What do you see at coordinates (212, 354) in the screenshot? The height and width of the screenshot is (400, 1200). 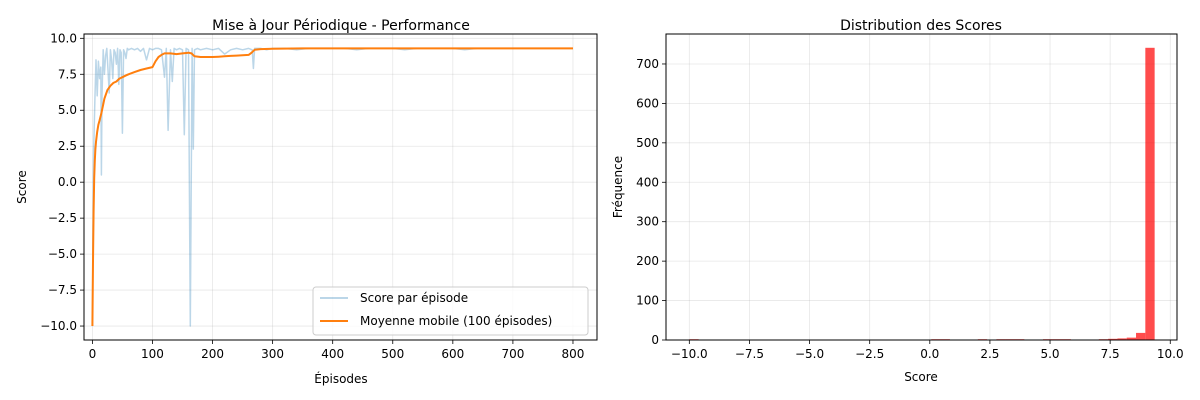 I see `x-tick-label: 200` at bounding box center [212, 354].